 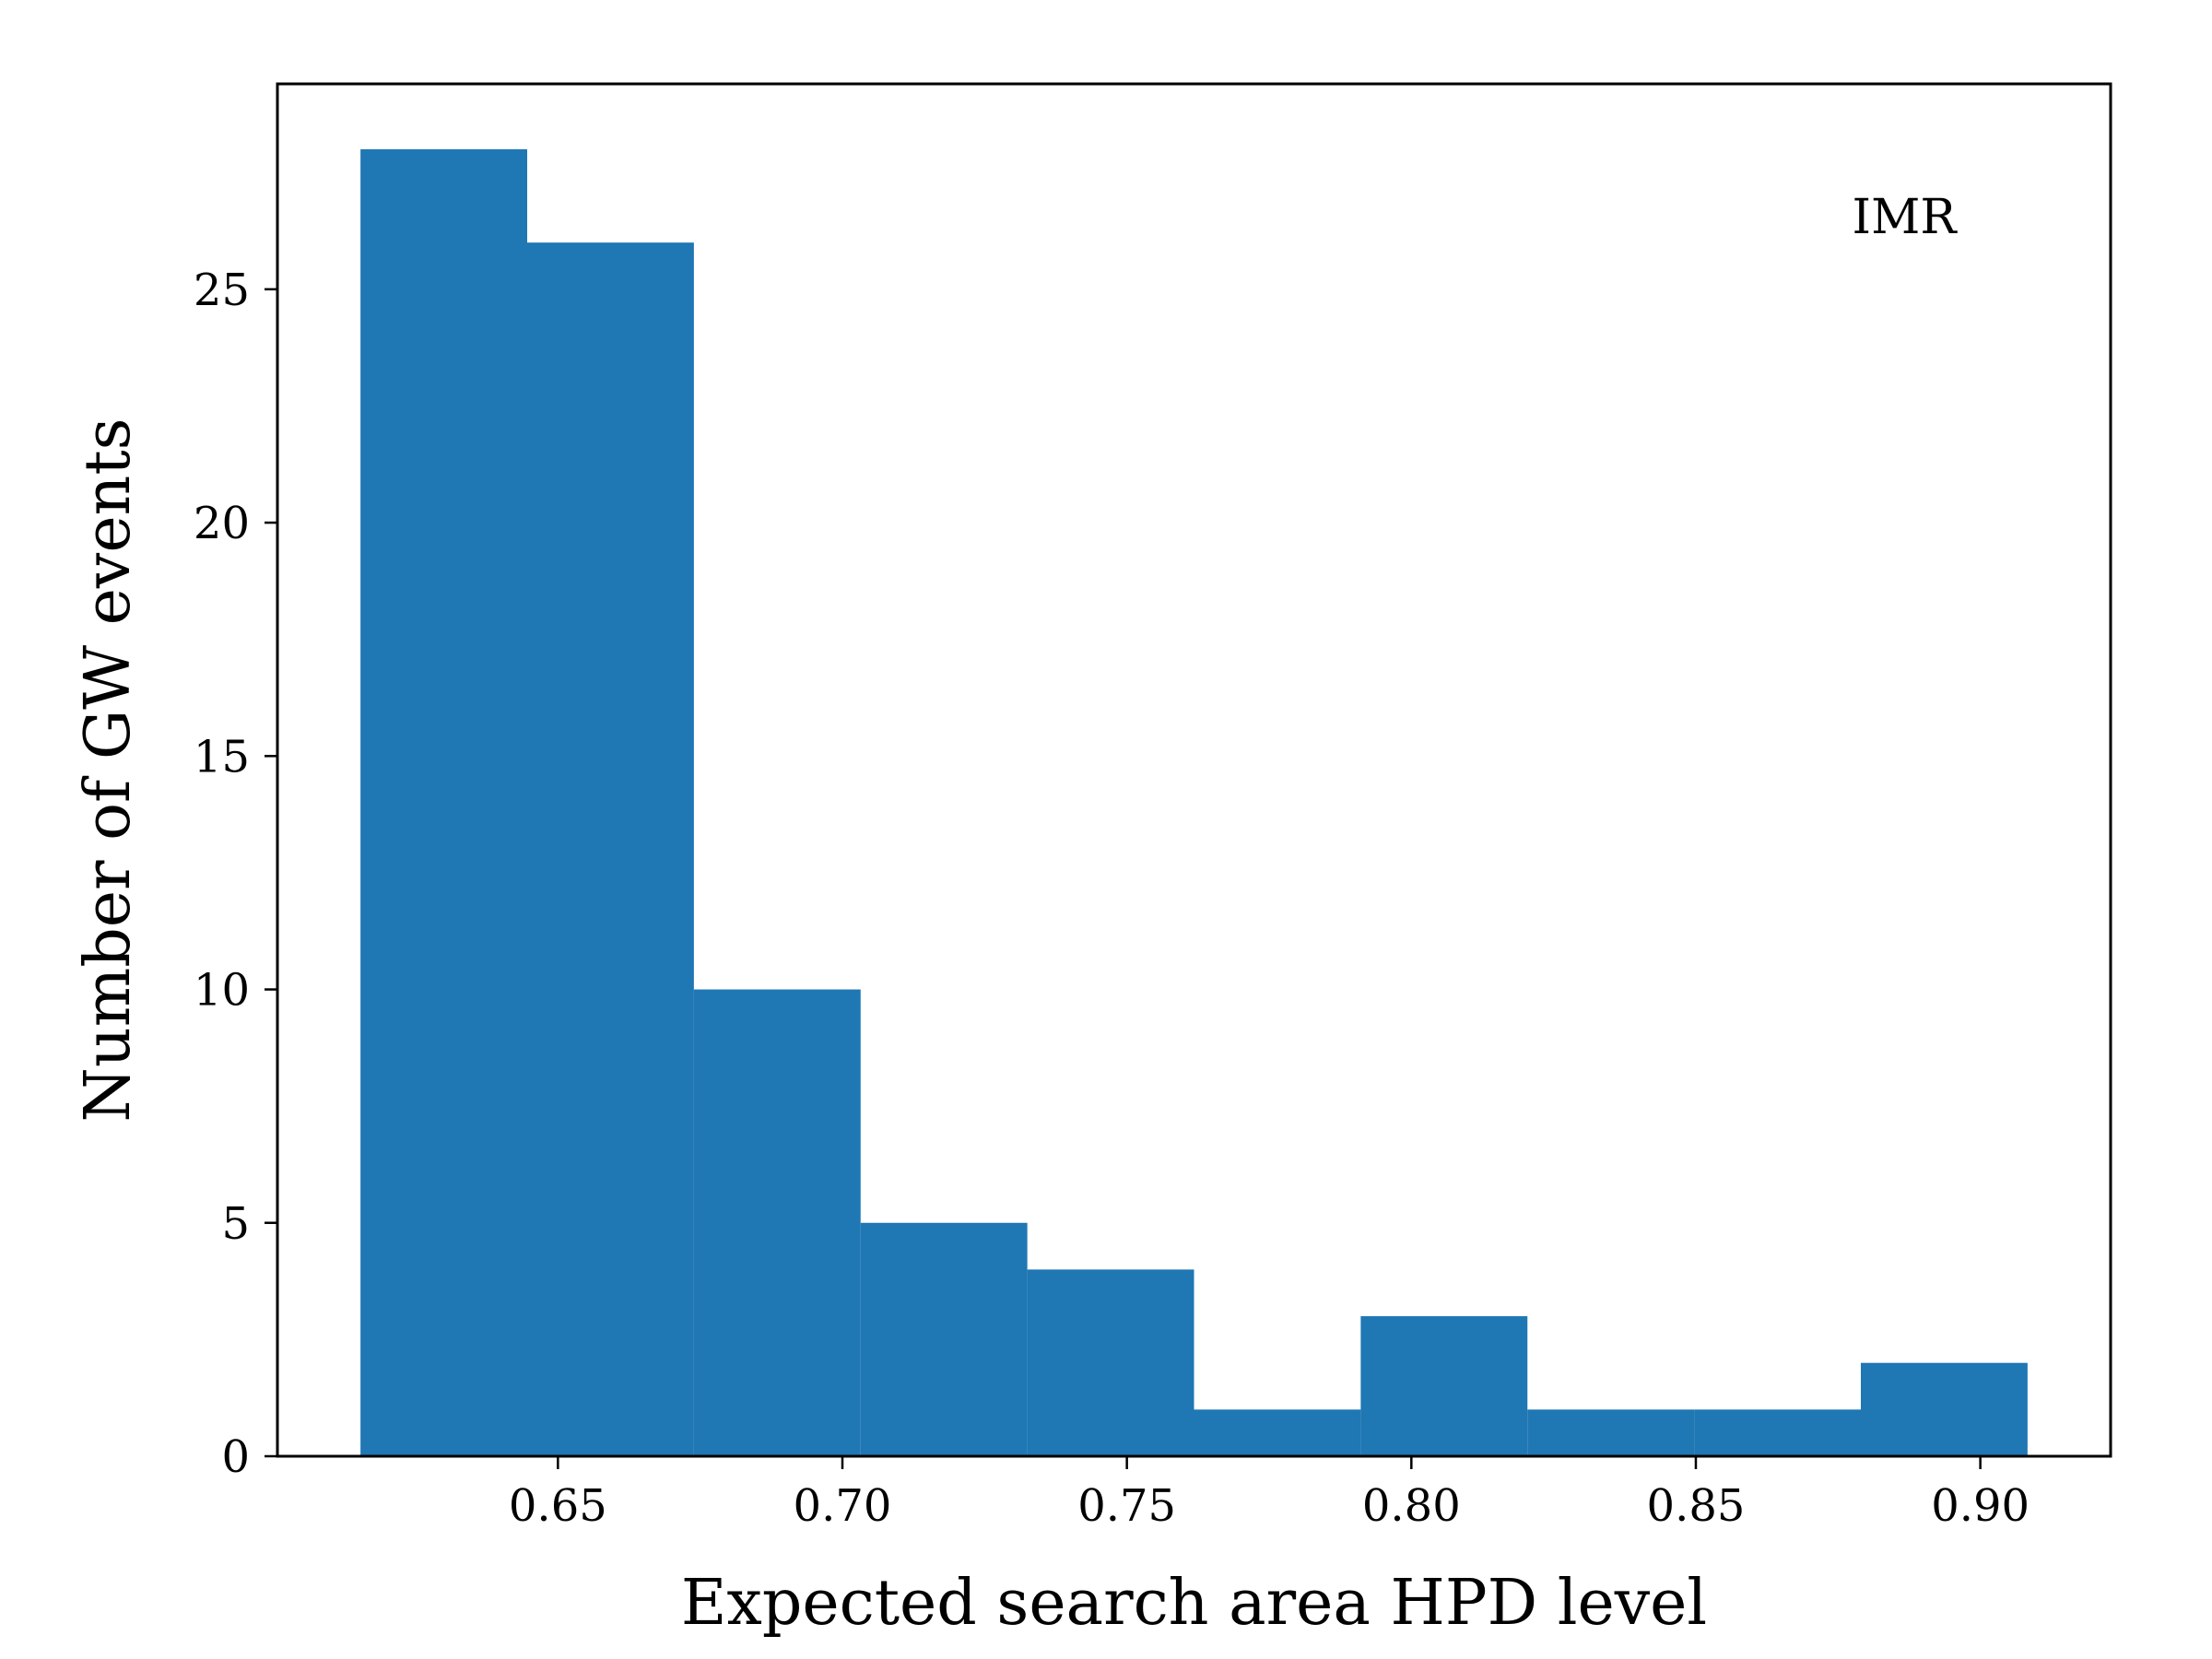 What do you see at coordinates (1980, 1506) in the screenshot?
I see `x-tick-label: 0.90` at bounding box center [1980, 1506].